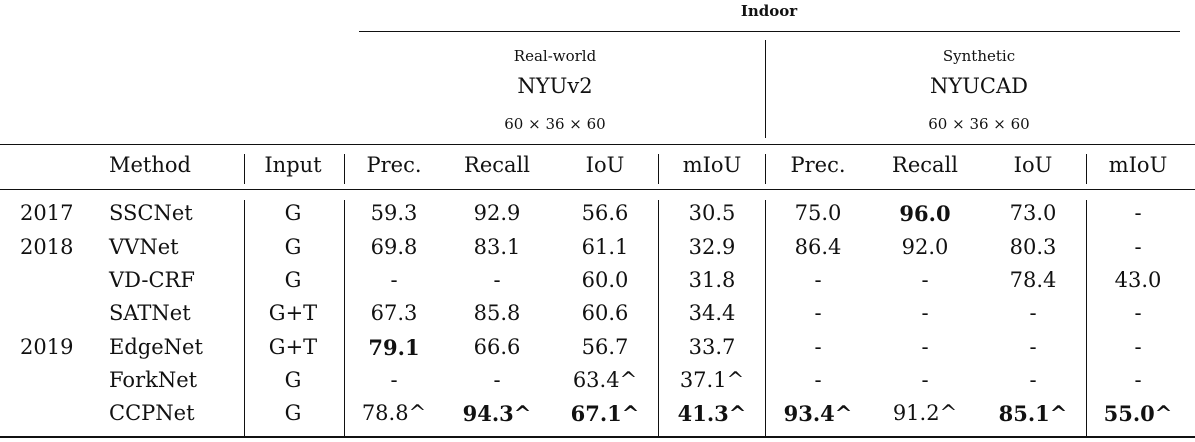 The image size is (1195, 442). Describe the element at coordinates (712, 380) in the screenshot. I see `row-value: 37.1^` at that location.